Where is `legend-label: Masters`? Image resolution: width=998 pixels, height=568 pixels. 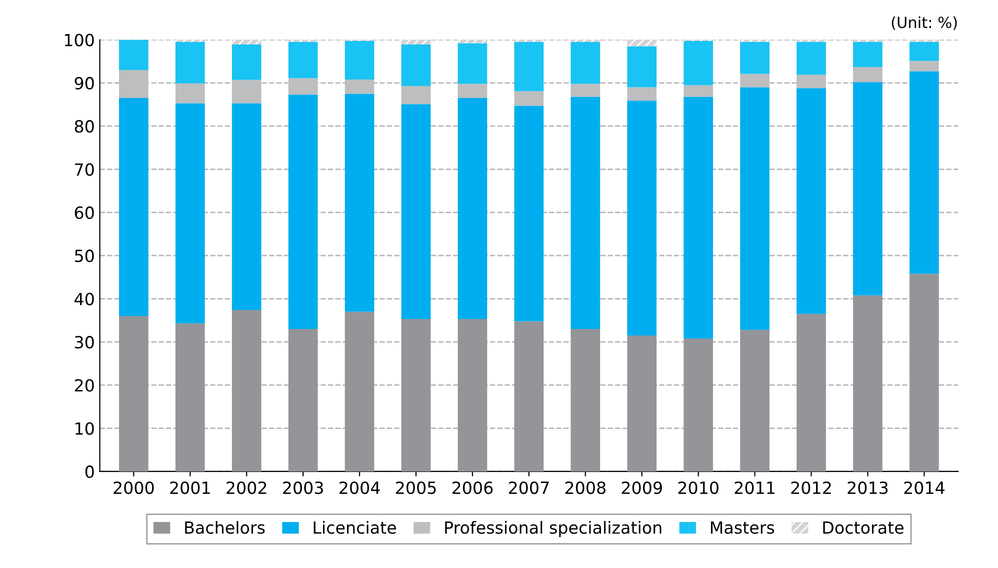
legend-label: Masters is located at coordinates (742, 527).